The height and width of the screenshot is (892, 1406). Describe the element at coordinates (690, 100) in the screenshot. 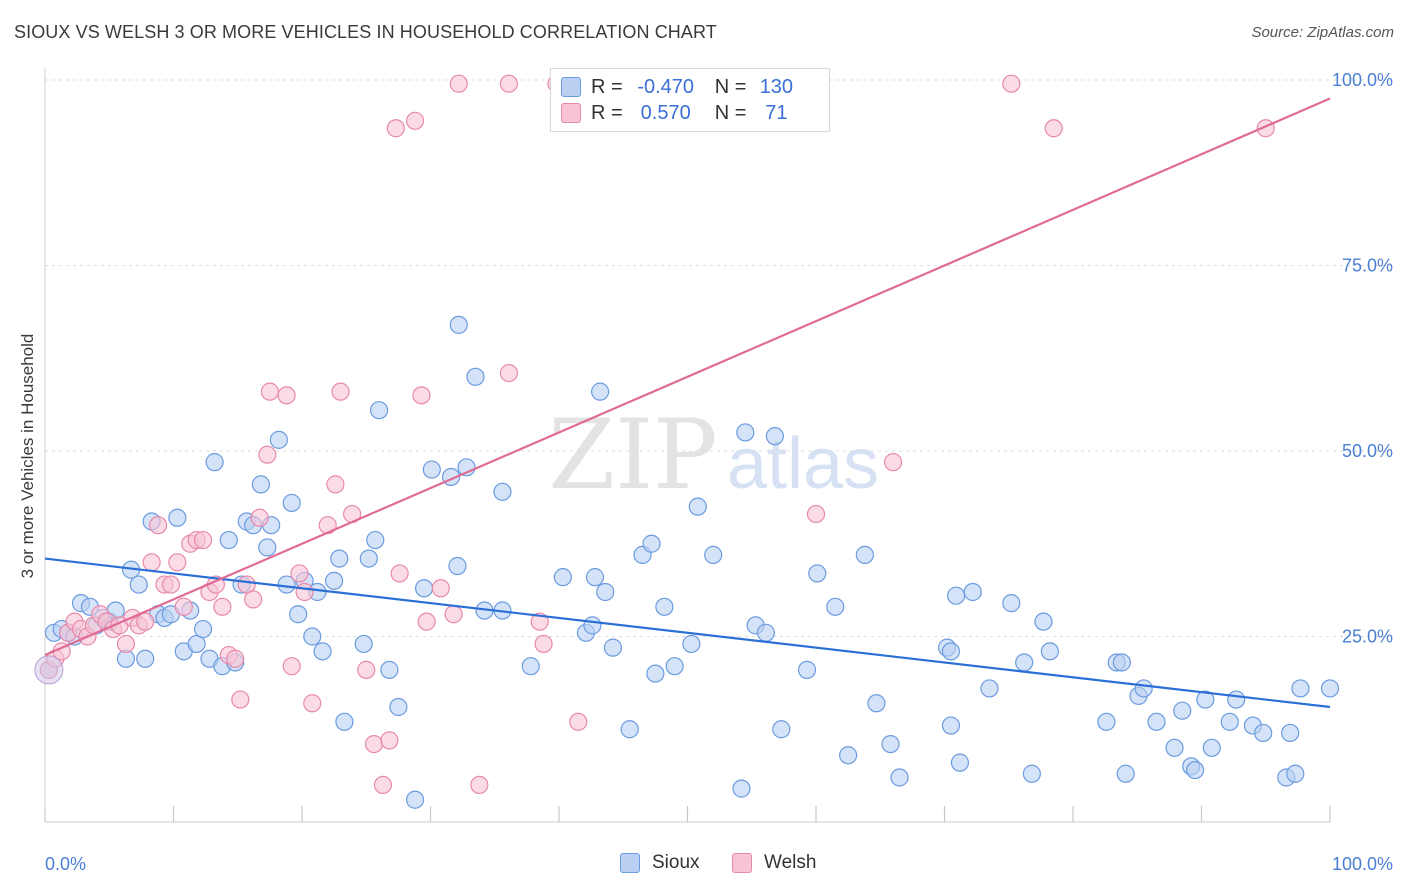

I see `correlation-legend: R = -0.470 N = 130 R = 0.570 N = 71` at that location.